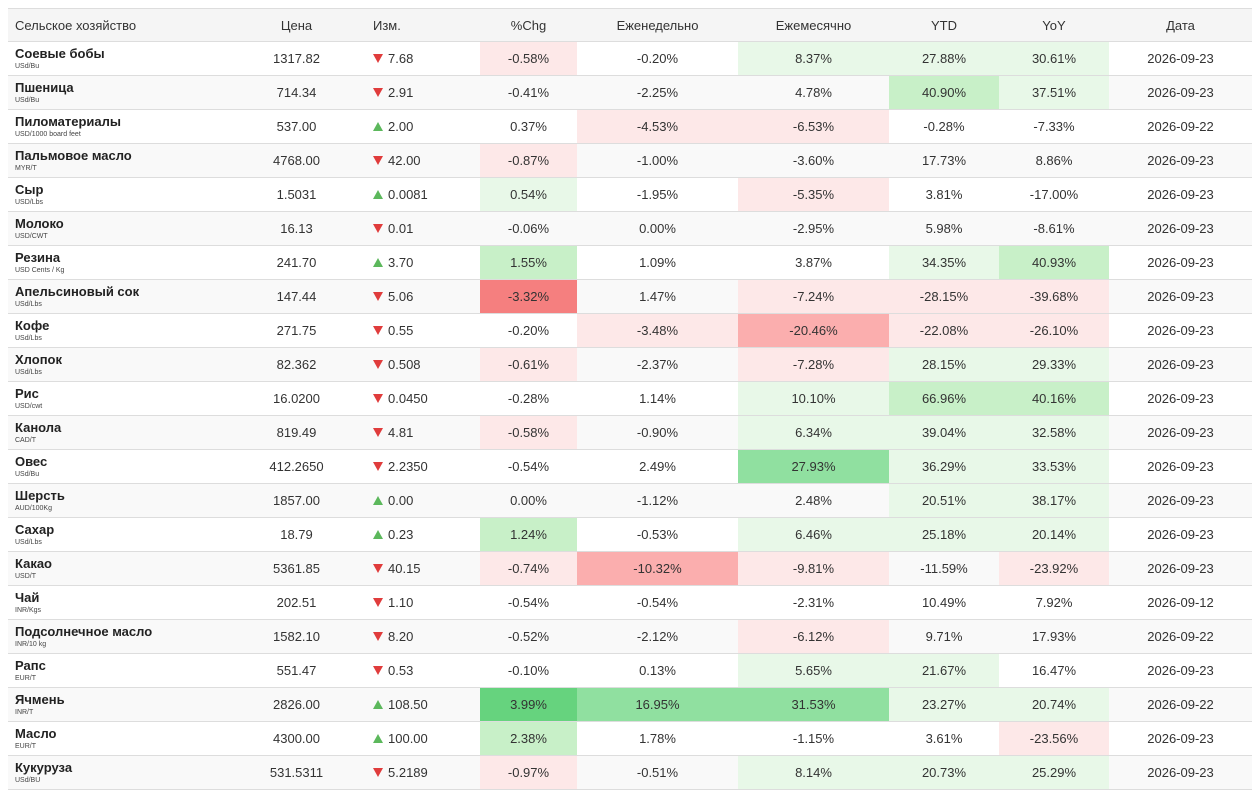  I want to click on ytd-cell: 10.49%, so click(944, 602).